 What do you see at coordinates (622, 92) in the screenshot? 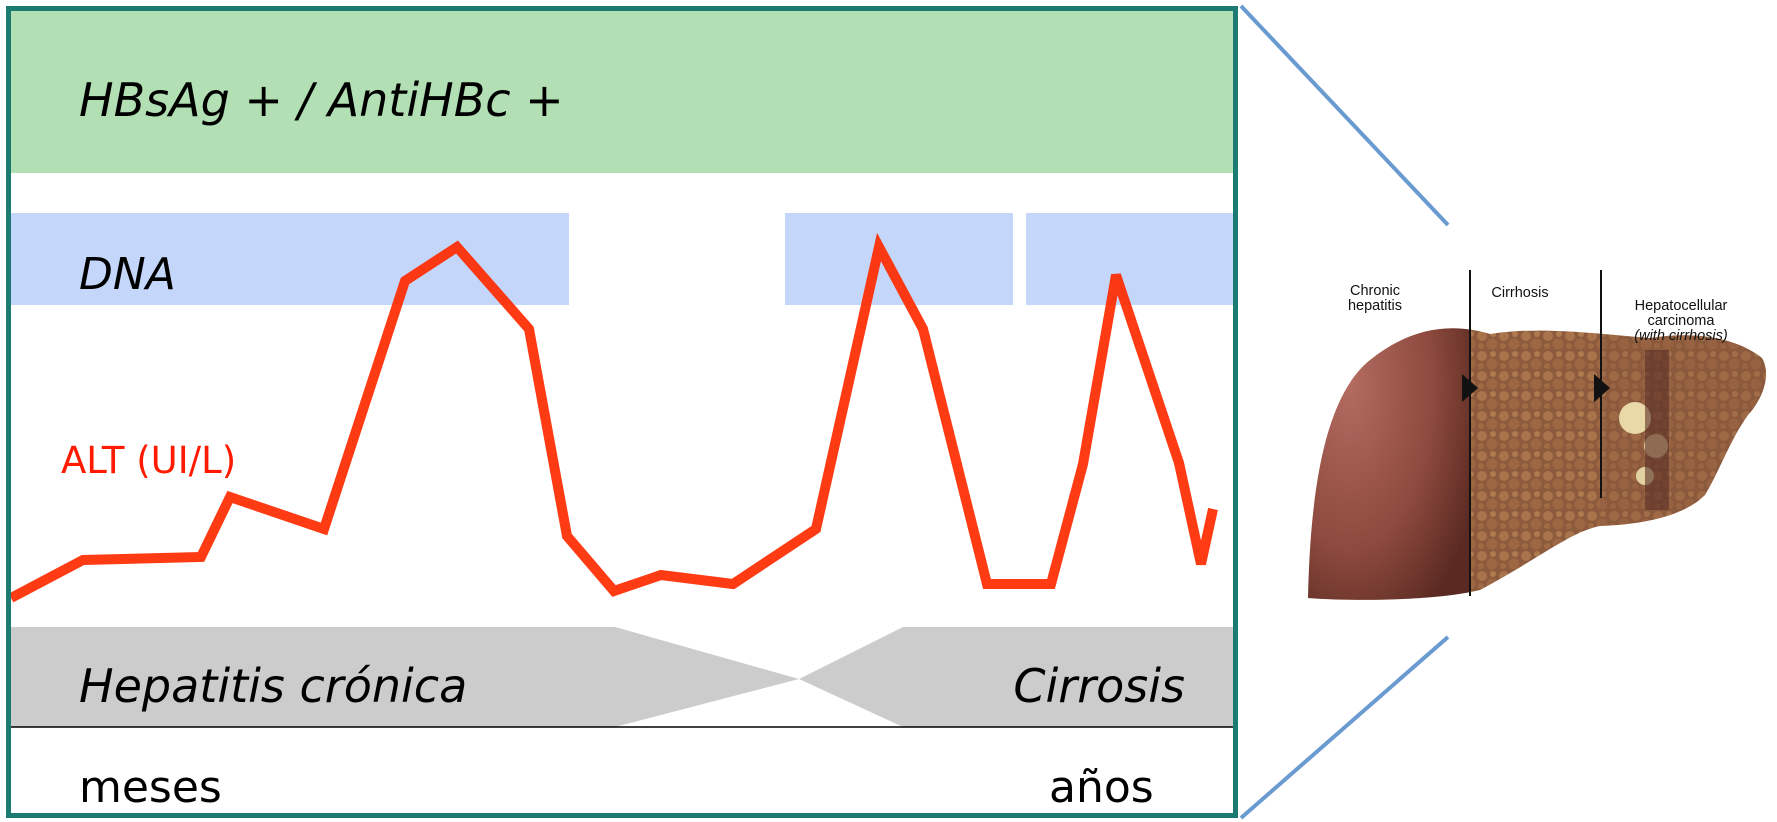
I see `serology-band` at bounding box center [622, 92].